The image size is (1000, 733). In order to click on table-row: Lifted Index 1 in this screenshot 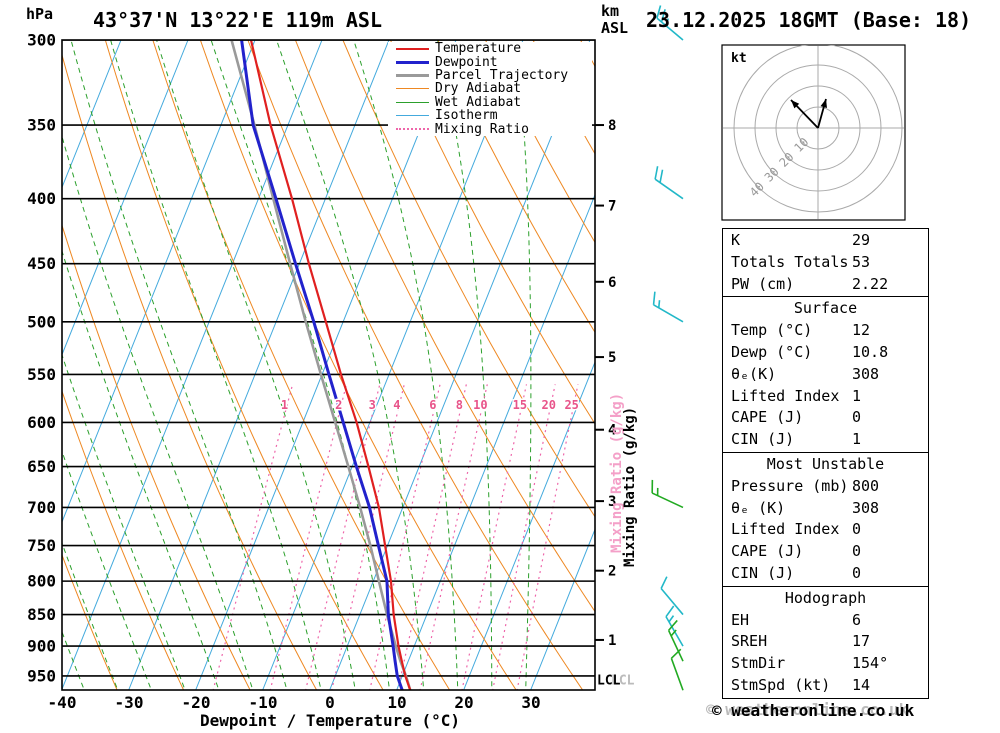, I will do `click(796, 395)`.